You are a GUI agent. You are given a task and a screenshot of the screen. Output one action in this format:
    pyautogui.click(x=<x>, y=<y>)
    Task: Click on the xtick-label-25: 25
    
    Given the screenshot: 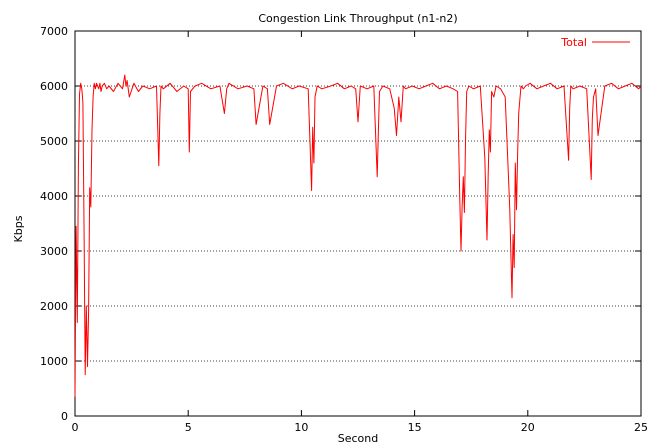 What is the action you would take?
    pyautogui.click(x=641, y=427)
    